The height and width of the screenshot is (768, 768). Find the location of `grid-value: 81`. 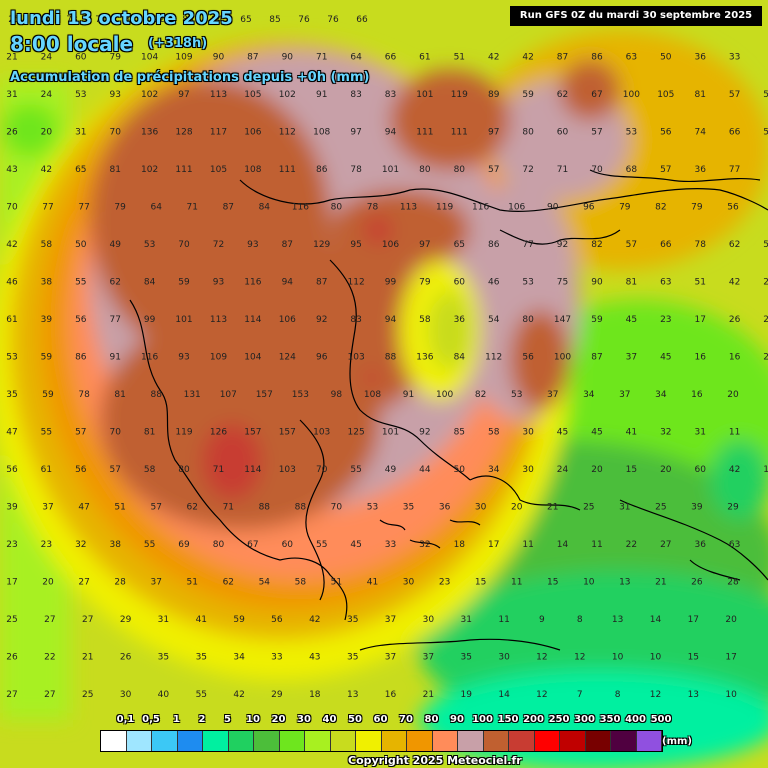

grid-value: 81 is located at coordinates (149, 433).